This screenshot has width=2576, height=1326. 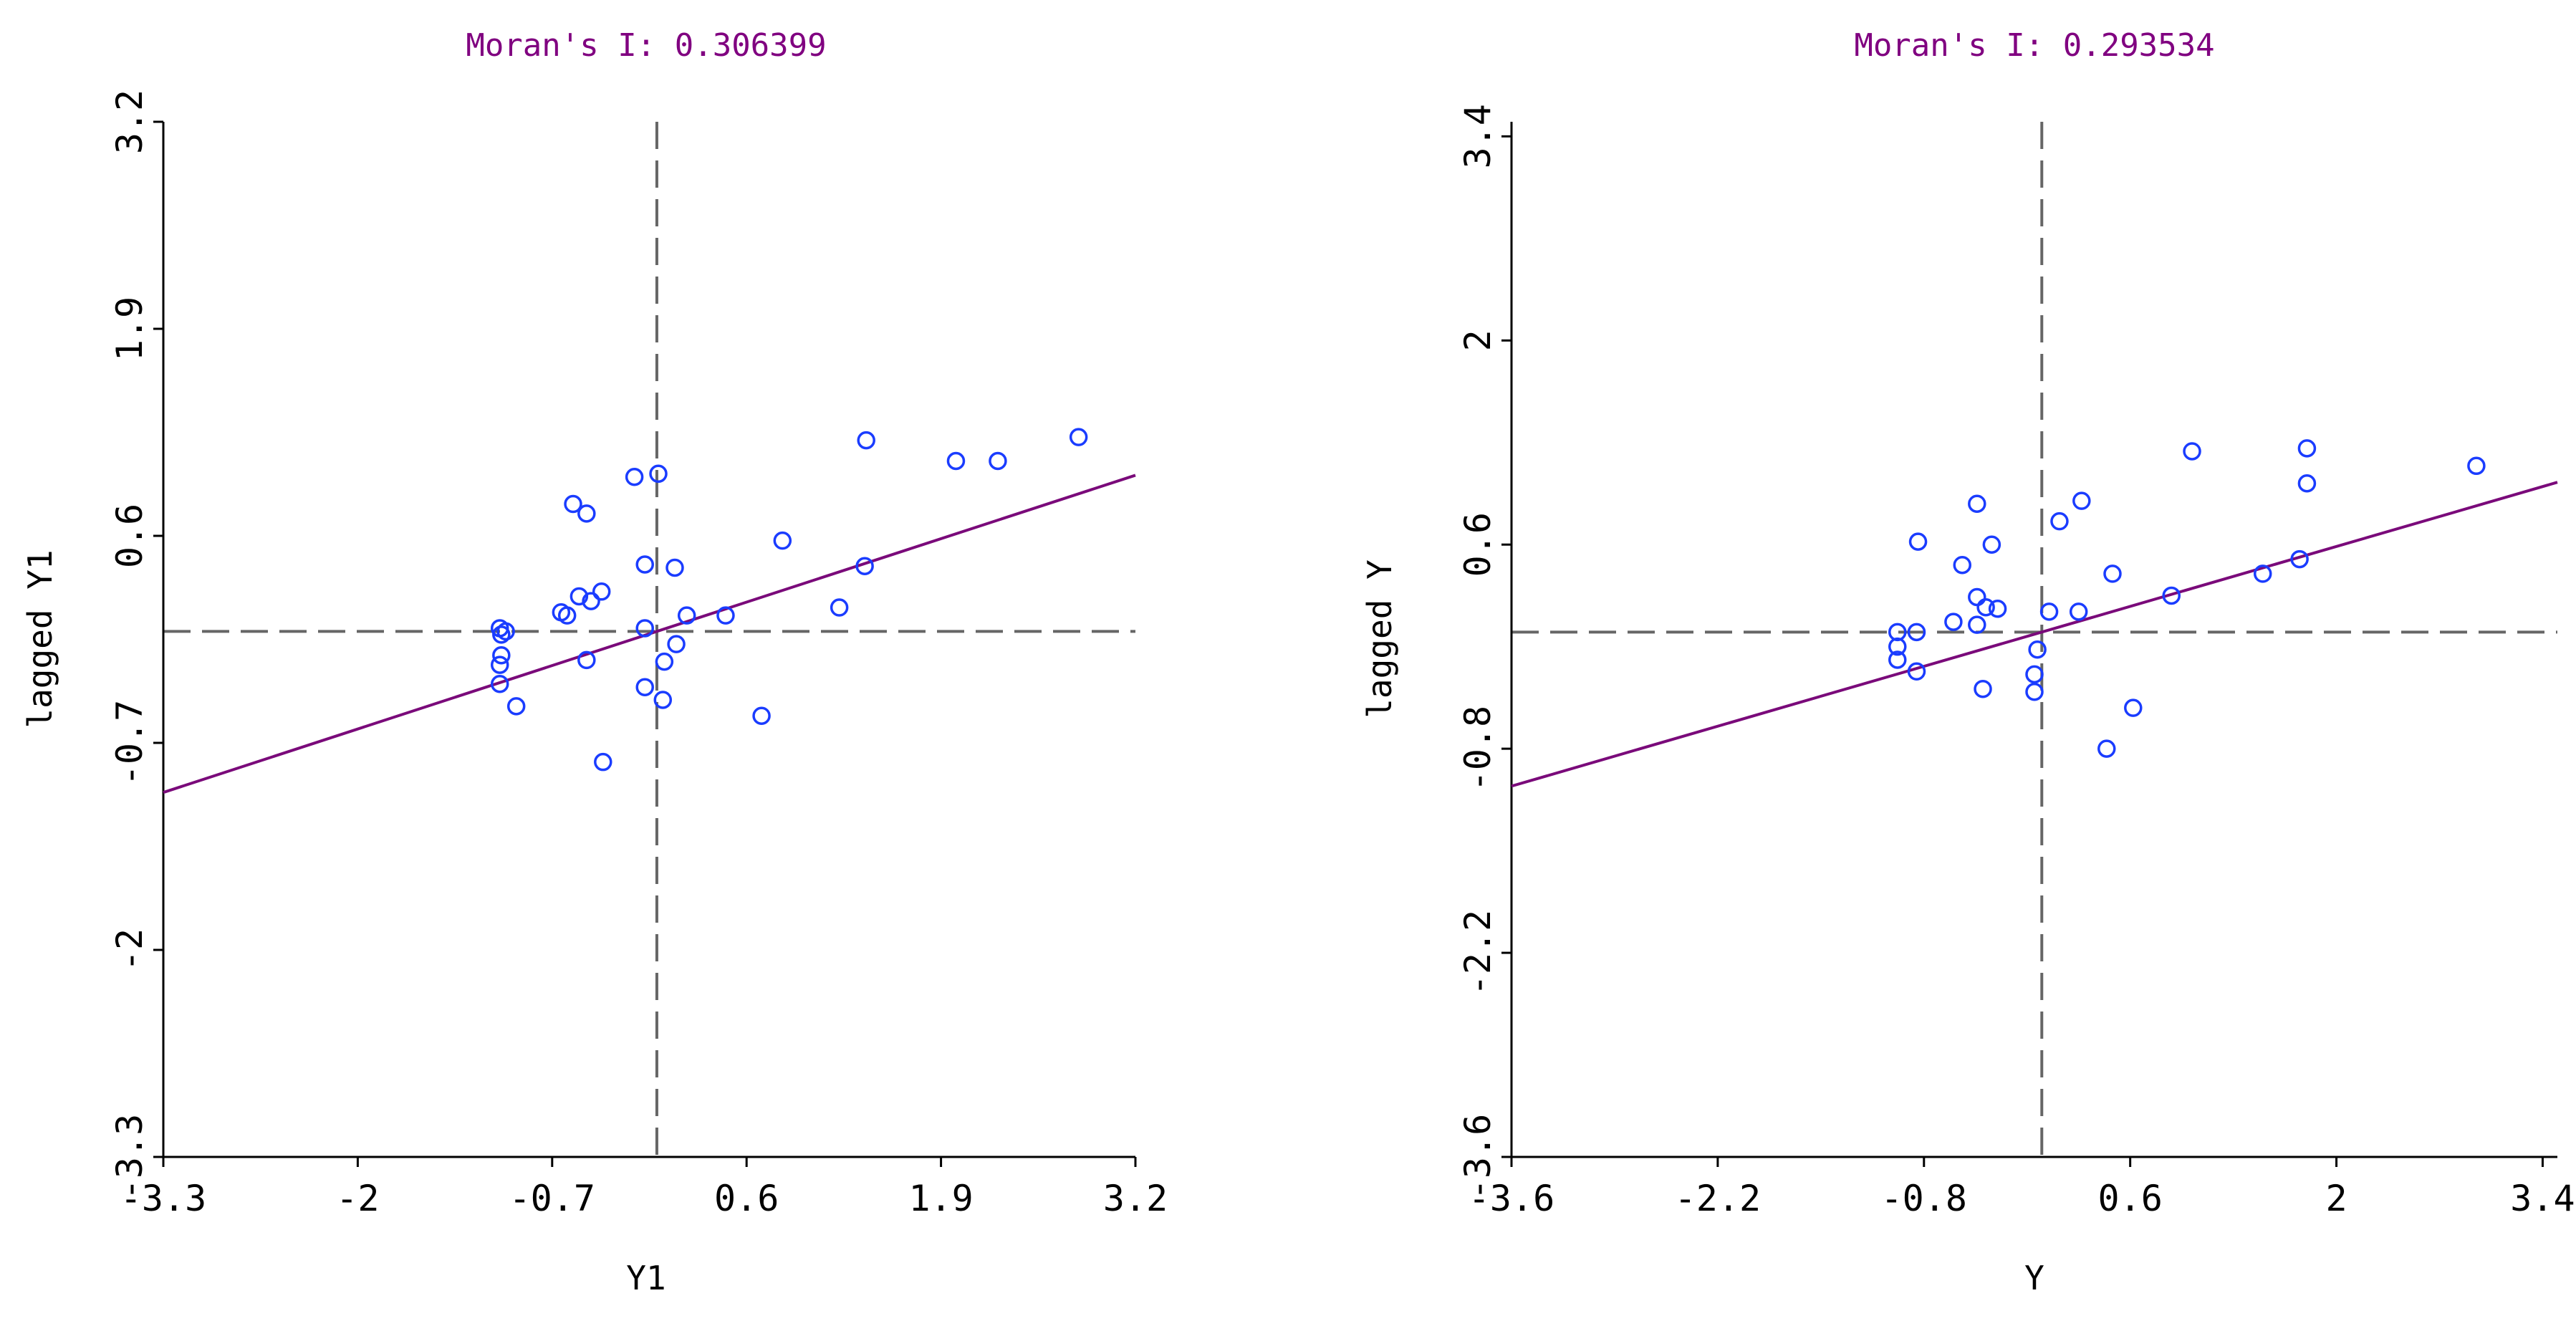 What do you see at coordinates (646, 1278) in the screenshot?
I see `x-axis-label: Y1` at bounding box center [646, 1278].